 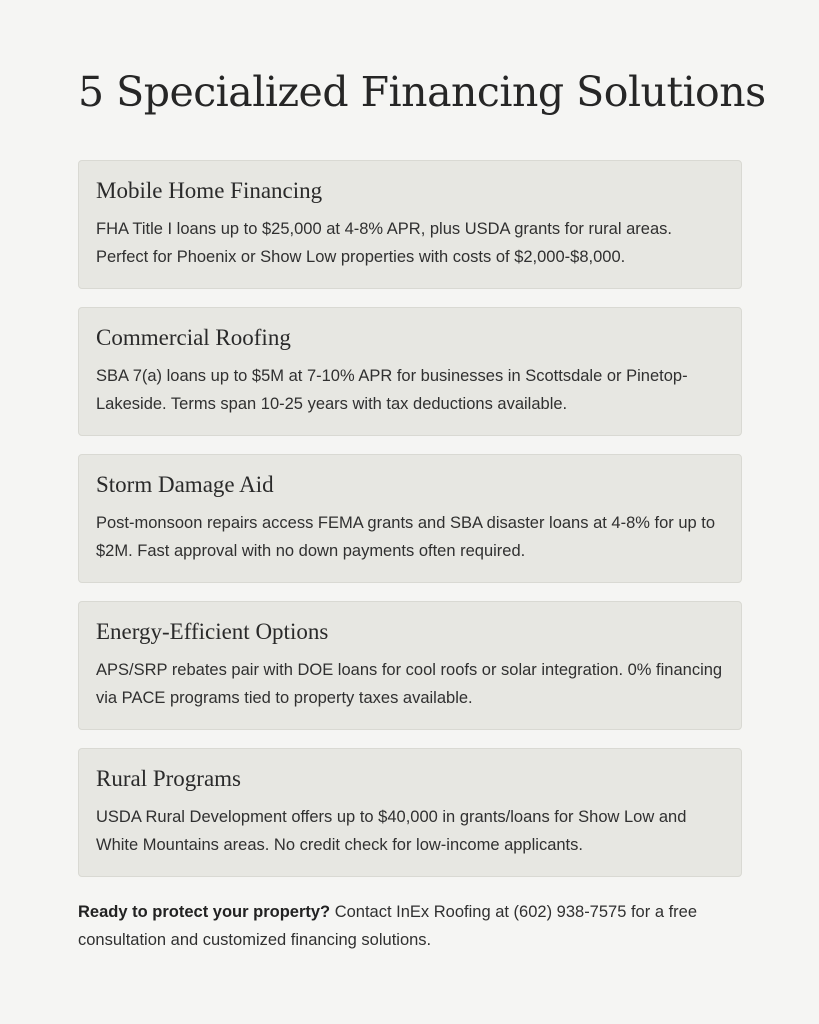 What do you see at coordinates (169, 778) in the screenshot?
I see `solution-title: Rural Programs` at bounding box center [169, 778].